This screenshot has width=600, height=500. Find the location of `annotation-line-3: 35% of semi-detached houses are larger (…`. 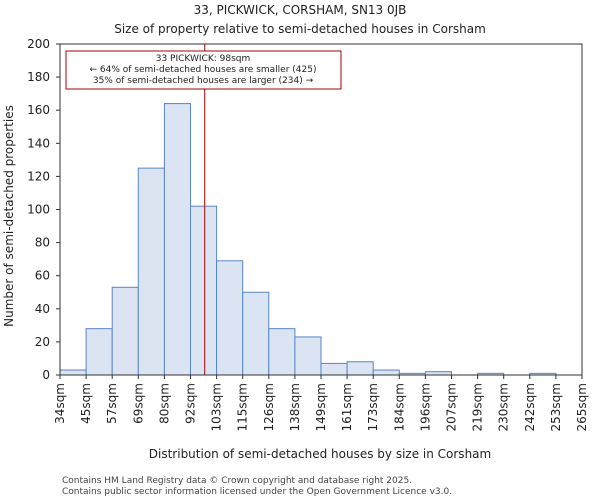

annotation-line-3: 35% of semi-detached houses are larger (… is located at coordinates (203, 81).